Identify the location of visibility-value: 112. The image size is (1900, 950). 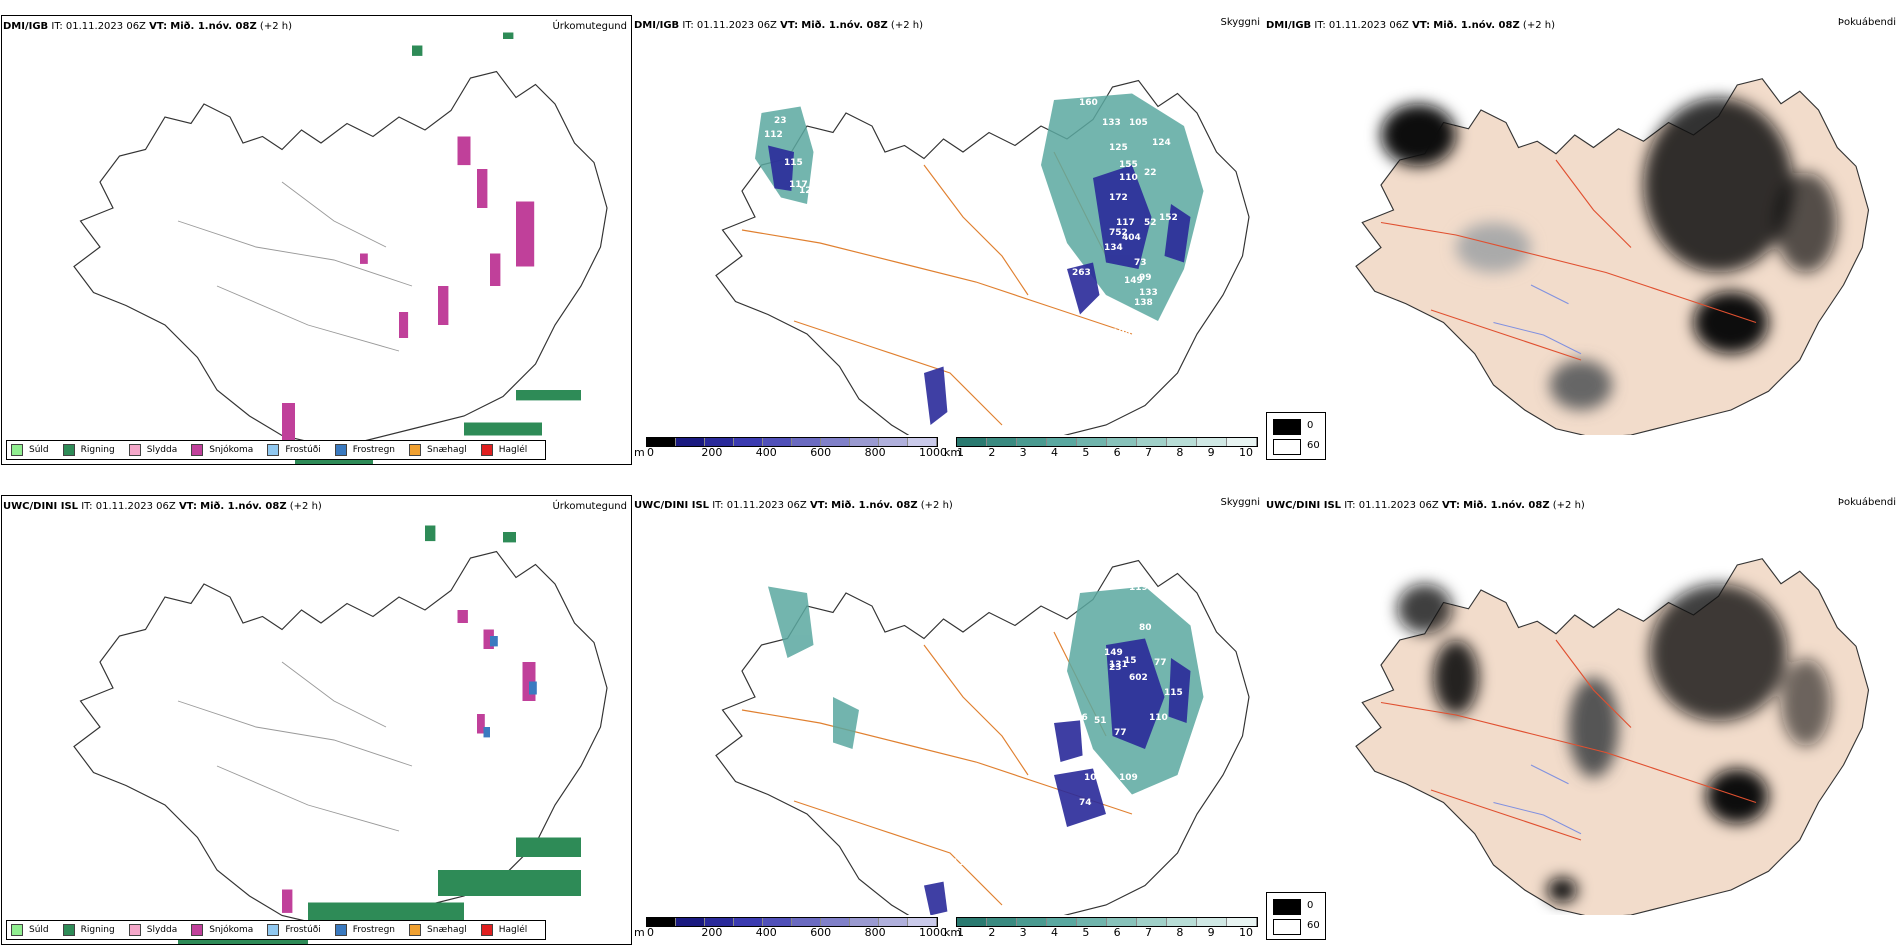
(773, 135).